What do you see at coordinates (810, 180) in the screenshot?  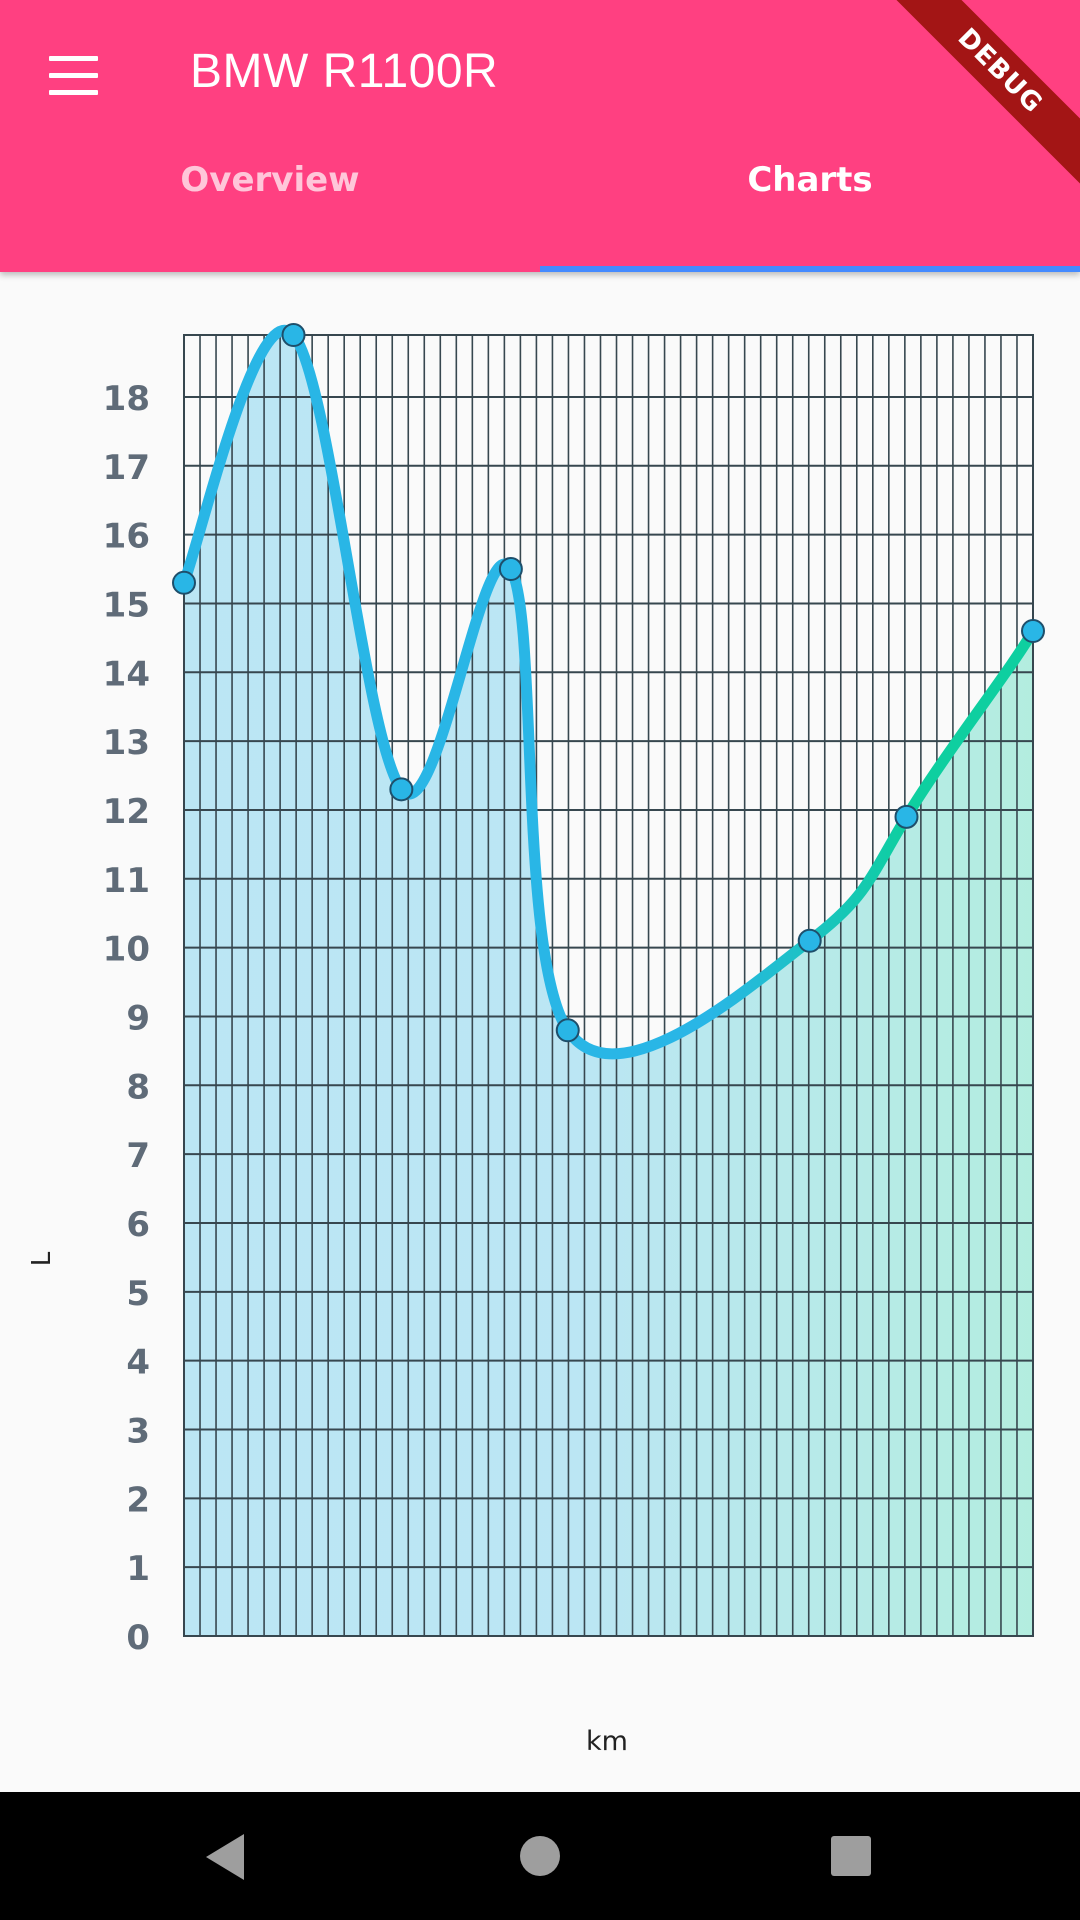 I see `tab-charts: Charts` at bounding box center [810, 180].